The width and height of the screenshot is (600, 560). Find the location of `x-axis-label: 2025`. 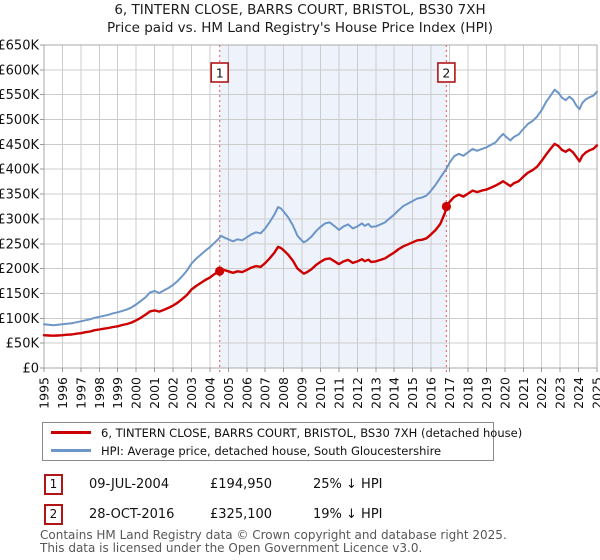

x-axis-label: 2025 is located at coordinates (595, 393).